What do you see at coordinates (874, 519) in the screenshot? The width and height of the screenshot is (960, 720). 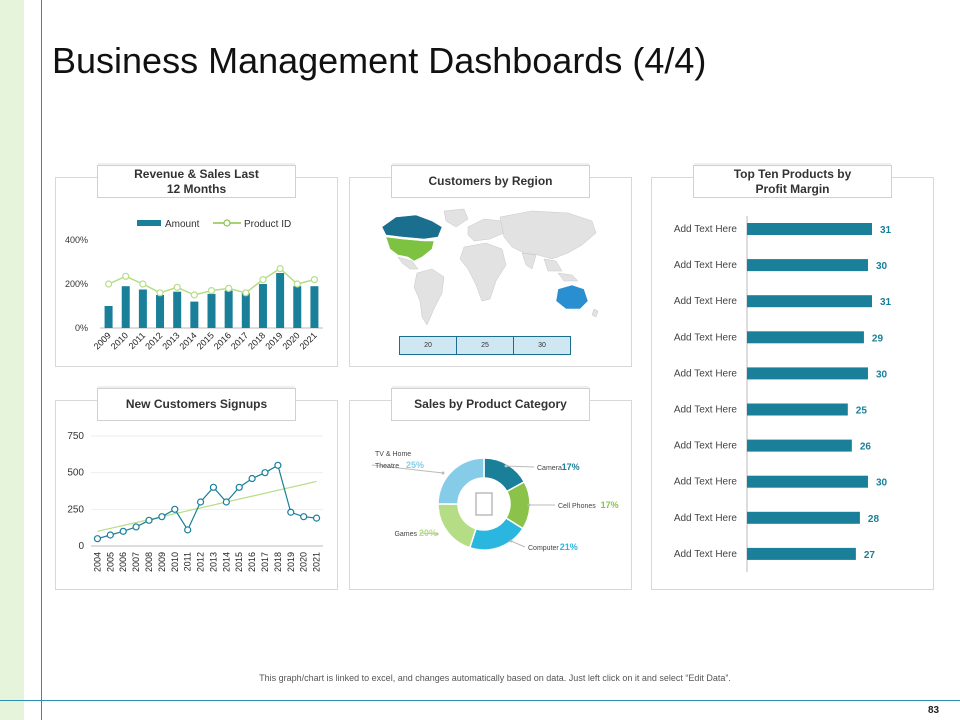 I see `product-value-label: 28` at bounding box center [874, 519].